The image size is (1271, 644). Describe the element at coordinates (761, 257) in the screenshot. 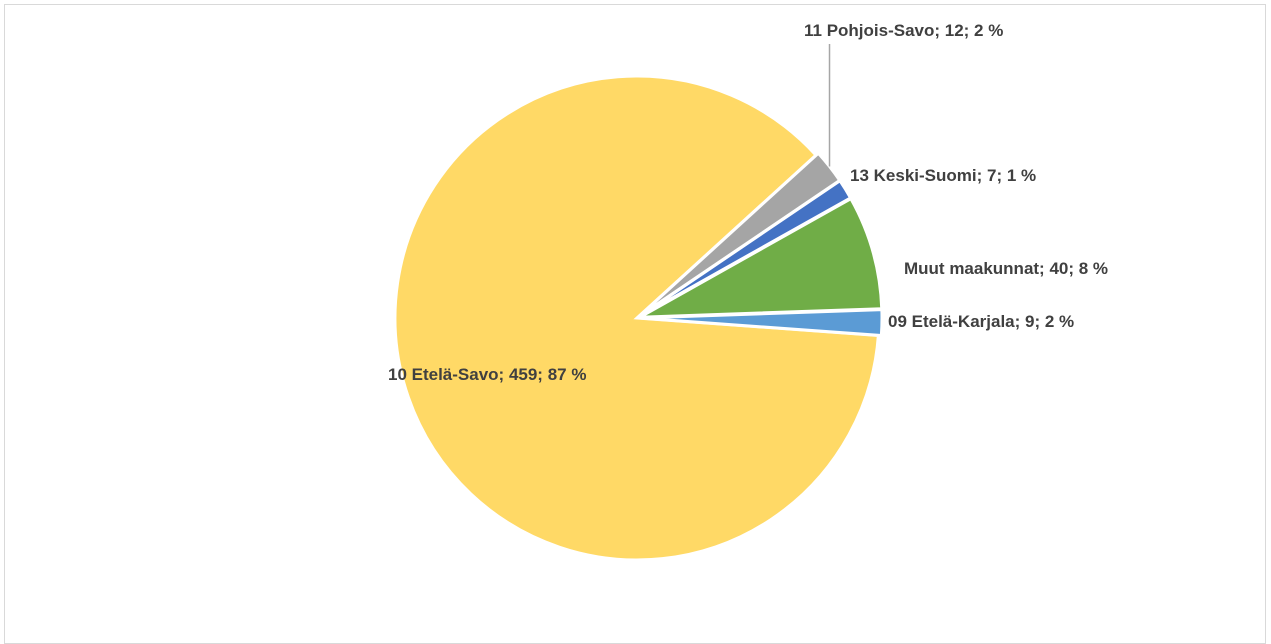

I see `slice-muut-maakunnat` at that location.